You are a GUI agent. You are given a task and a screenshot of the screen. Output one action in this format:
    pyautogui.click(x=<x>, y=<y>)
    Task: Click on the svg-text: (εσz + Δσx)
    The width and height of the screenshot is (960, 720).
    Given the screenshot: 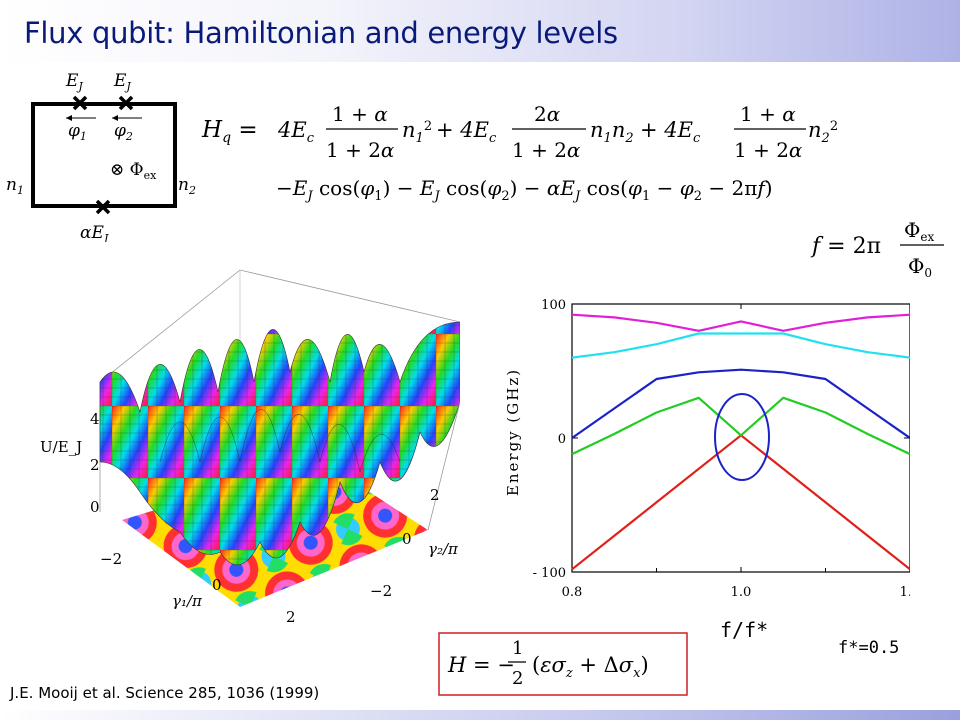 What is the action you would take?
    pyautogui.click(x=590, y=667)
    